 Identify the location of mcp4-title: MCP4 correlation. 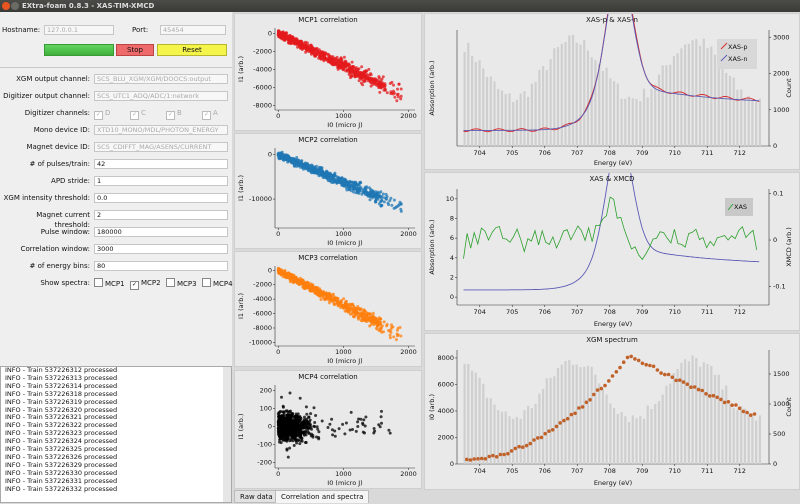
(328, 377).